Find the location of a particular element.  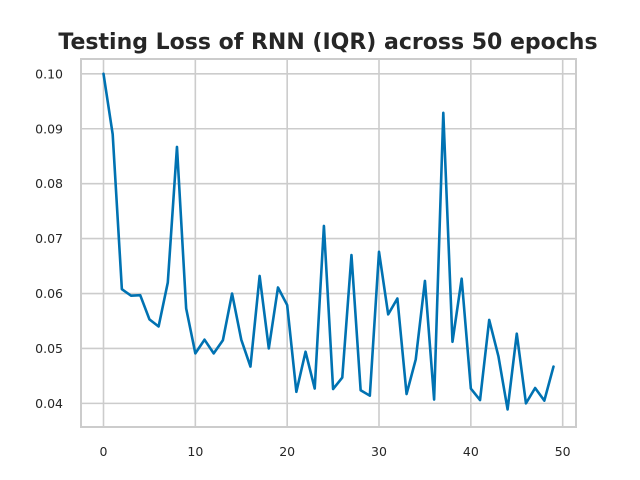

y-axis-ticks: 0.04 0.05 0.06 0.07 0.08 0.09 0.10 is located at coordinates (49, 238).